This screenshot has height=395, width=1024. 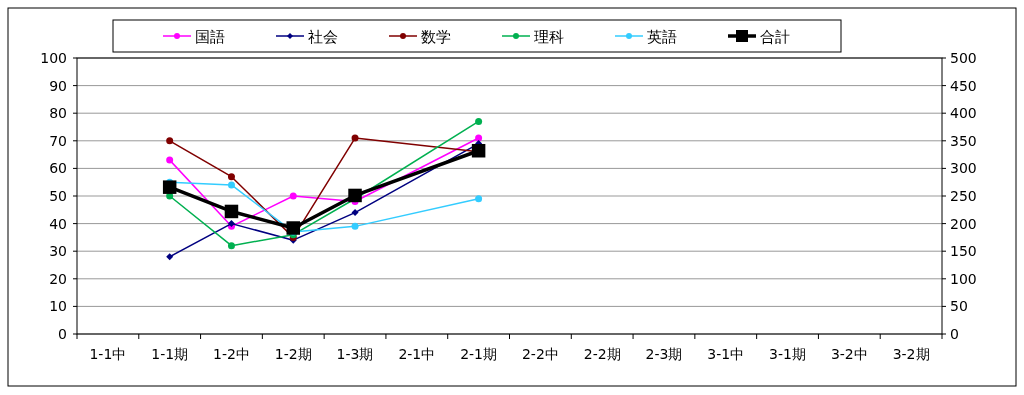 I want to click on y-tick-label: 20, so click(x=58, y=278).